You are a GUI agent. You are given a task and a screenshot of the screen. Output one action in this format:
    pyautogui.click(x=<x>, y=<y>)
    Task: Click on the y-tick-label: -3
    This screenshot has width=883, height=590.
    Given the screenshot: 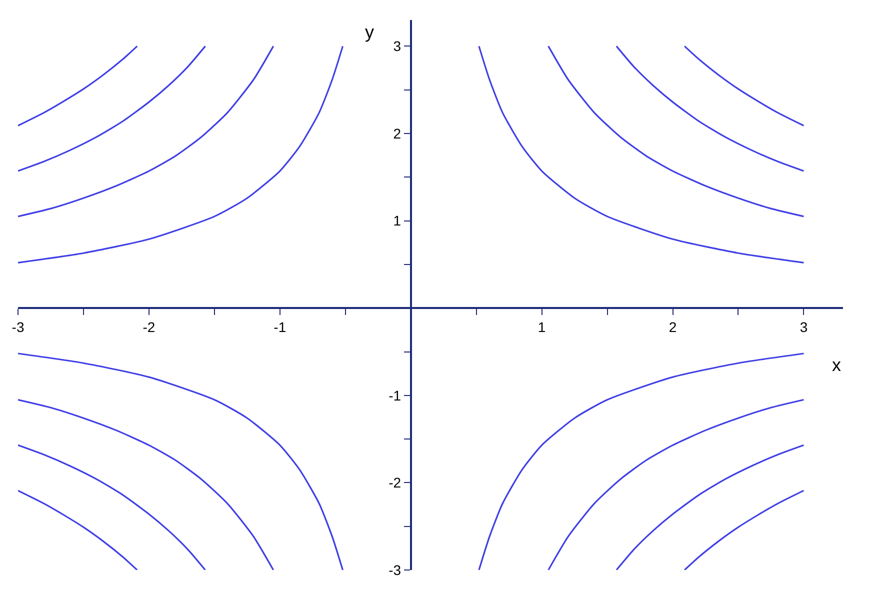 What is the action you would take?
    pyautogui.click(x=395, y=570)
    